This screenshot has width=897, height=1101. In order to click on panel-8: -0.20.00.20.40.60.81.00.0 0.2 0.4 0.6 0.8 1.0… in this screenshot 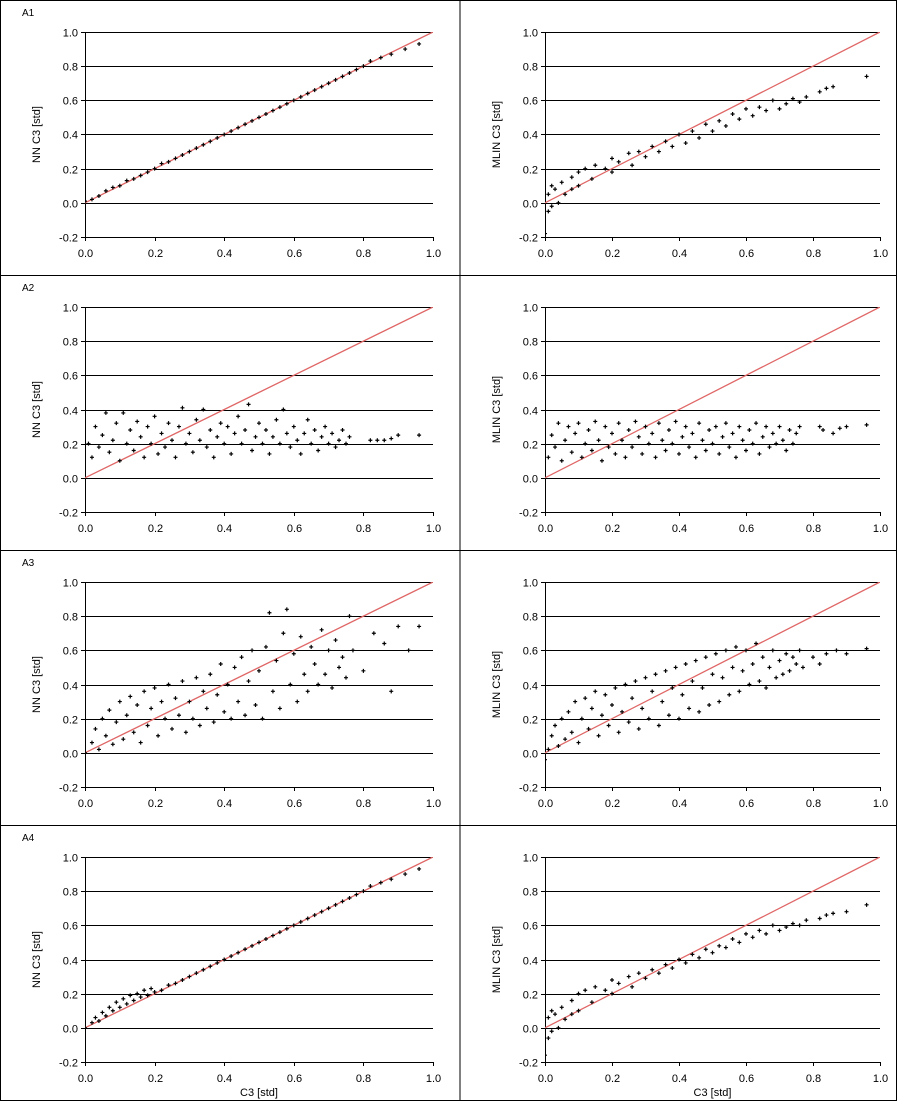, I will do `click(689, 976)`.